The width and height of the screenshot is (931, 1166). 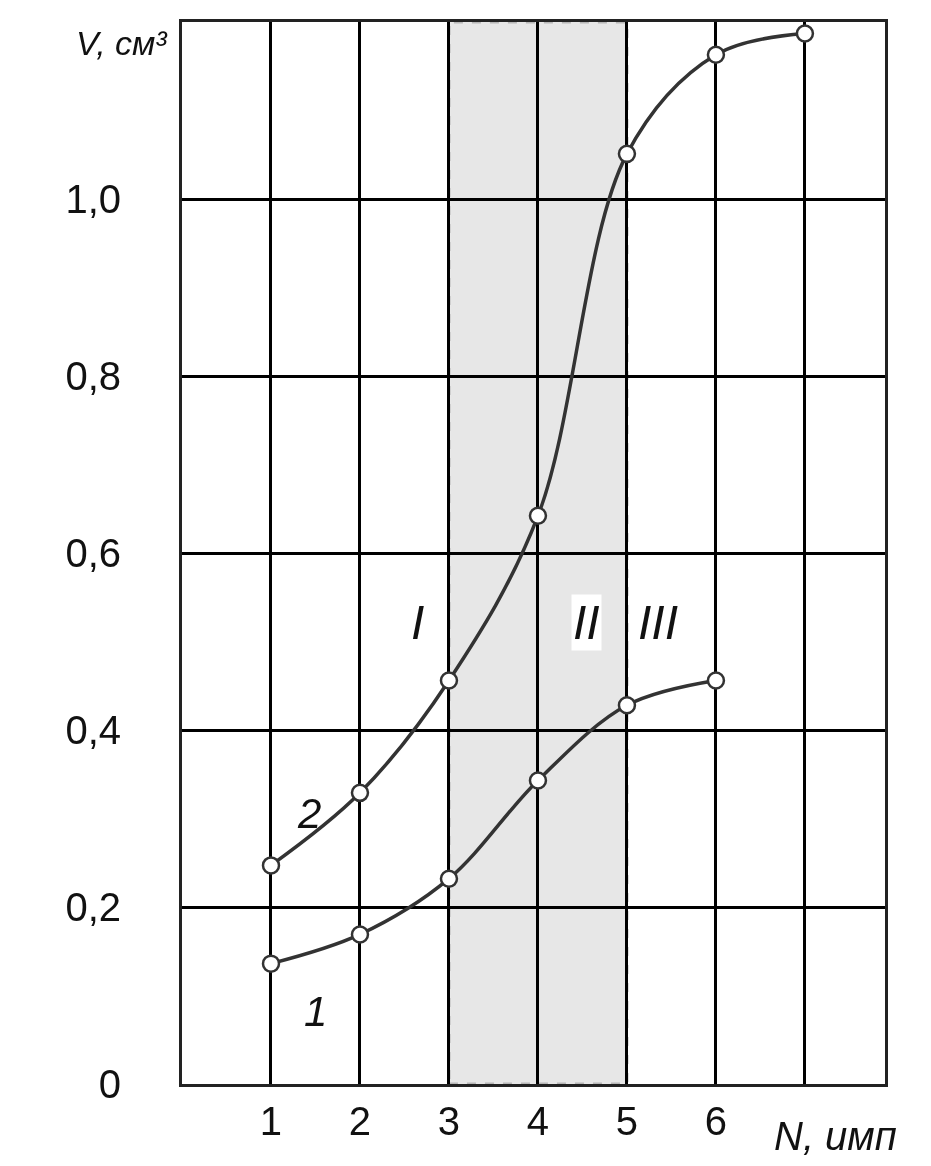 What do you see at coordinates (449, 1121) in the screenshot?
I see `x-tick-label: 3` at bounding box center [449, 1121].